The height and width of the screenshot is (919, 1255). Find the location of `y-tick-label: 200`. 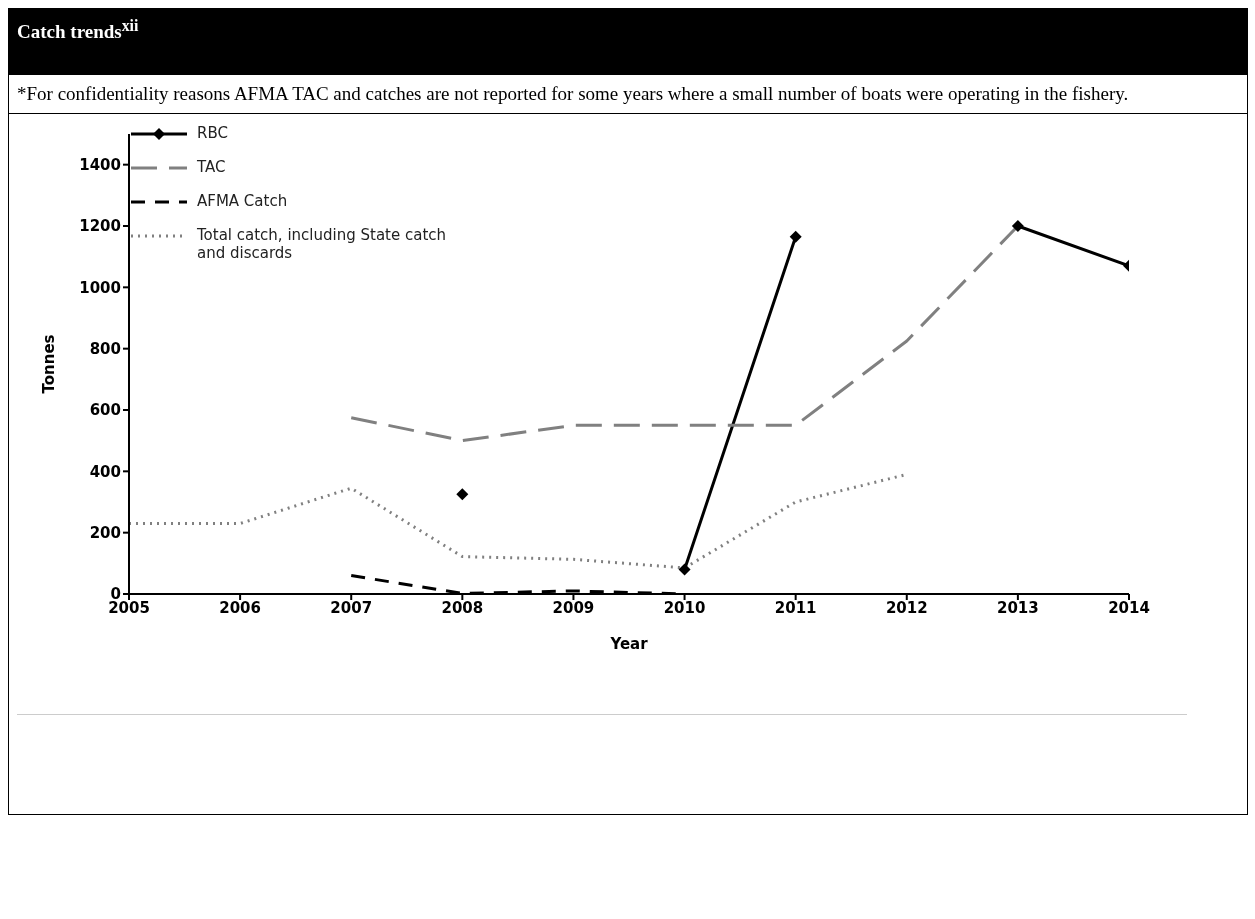

y-tick-label: 200 is located at coordinates (105, 533).